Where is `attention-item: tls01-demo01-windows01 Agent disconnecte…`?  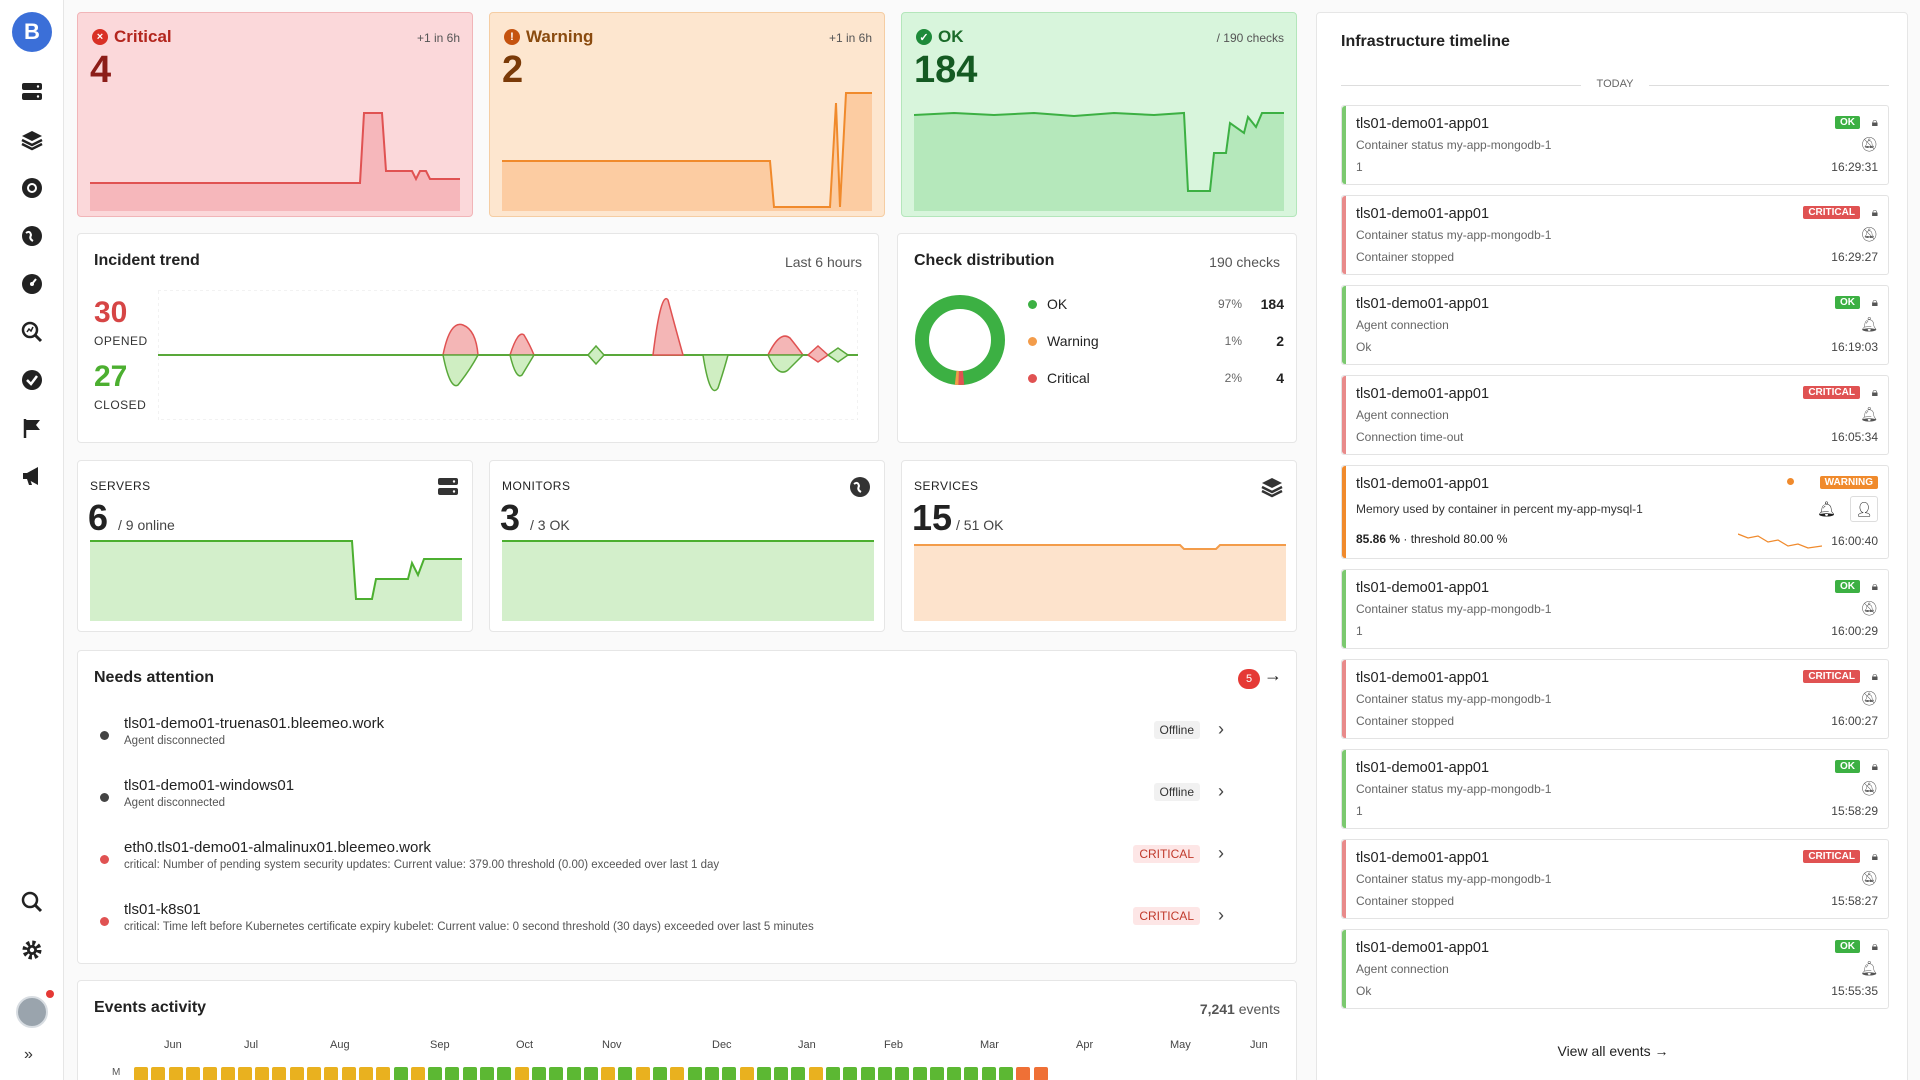 attention-item: tls01-demo01-windows01 Agent disconnecte… is located at coordinates (659, 801).